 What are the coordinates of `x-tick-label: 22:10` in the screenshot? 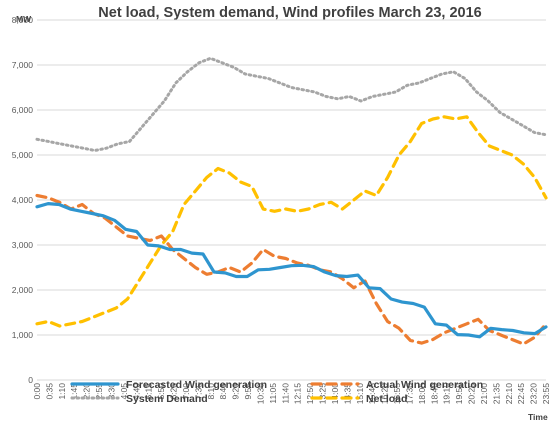 It's located at (509, 394).